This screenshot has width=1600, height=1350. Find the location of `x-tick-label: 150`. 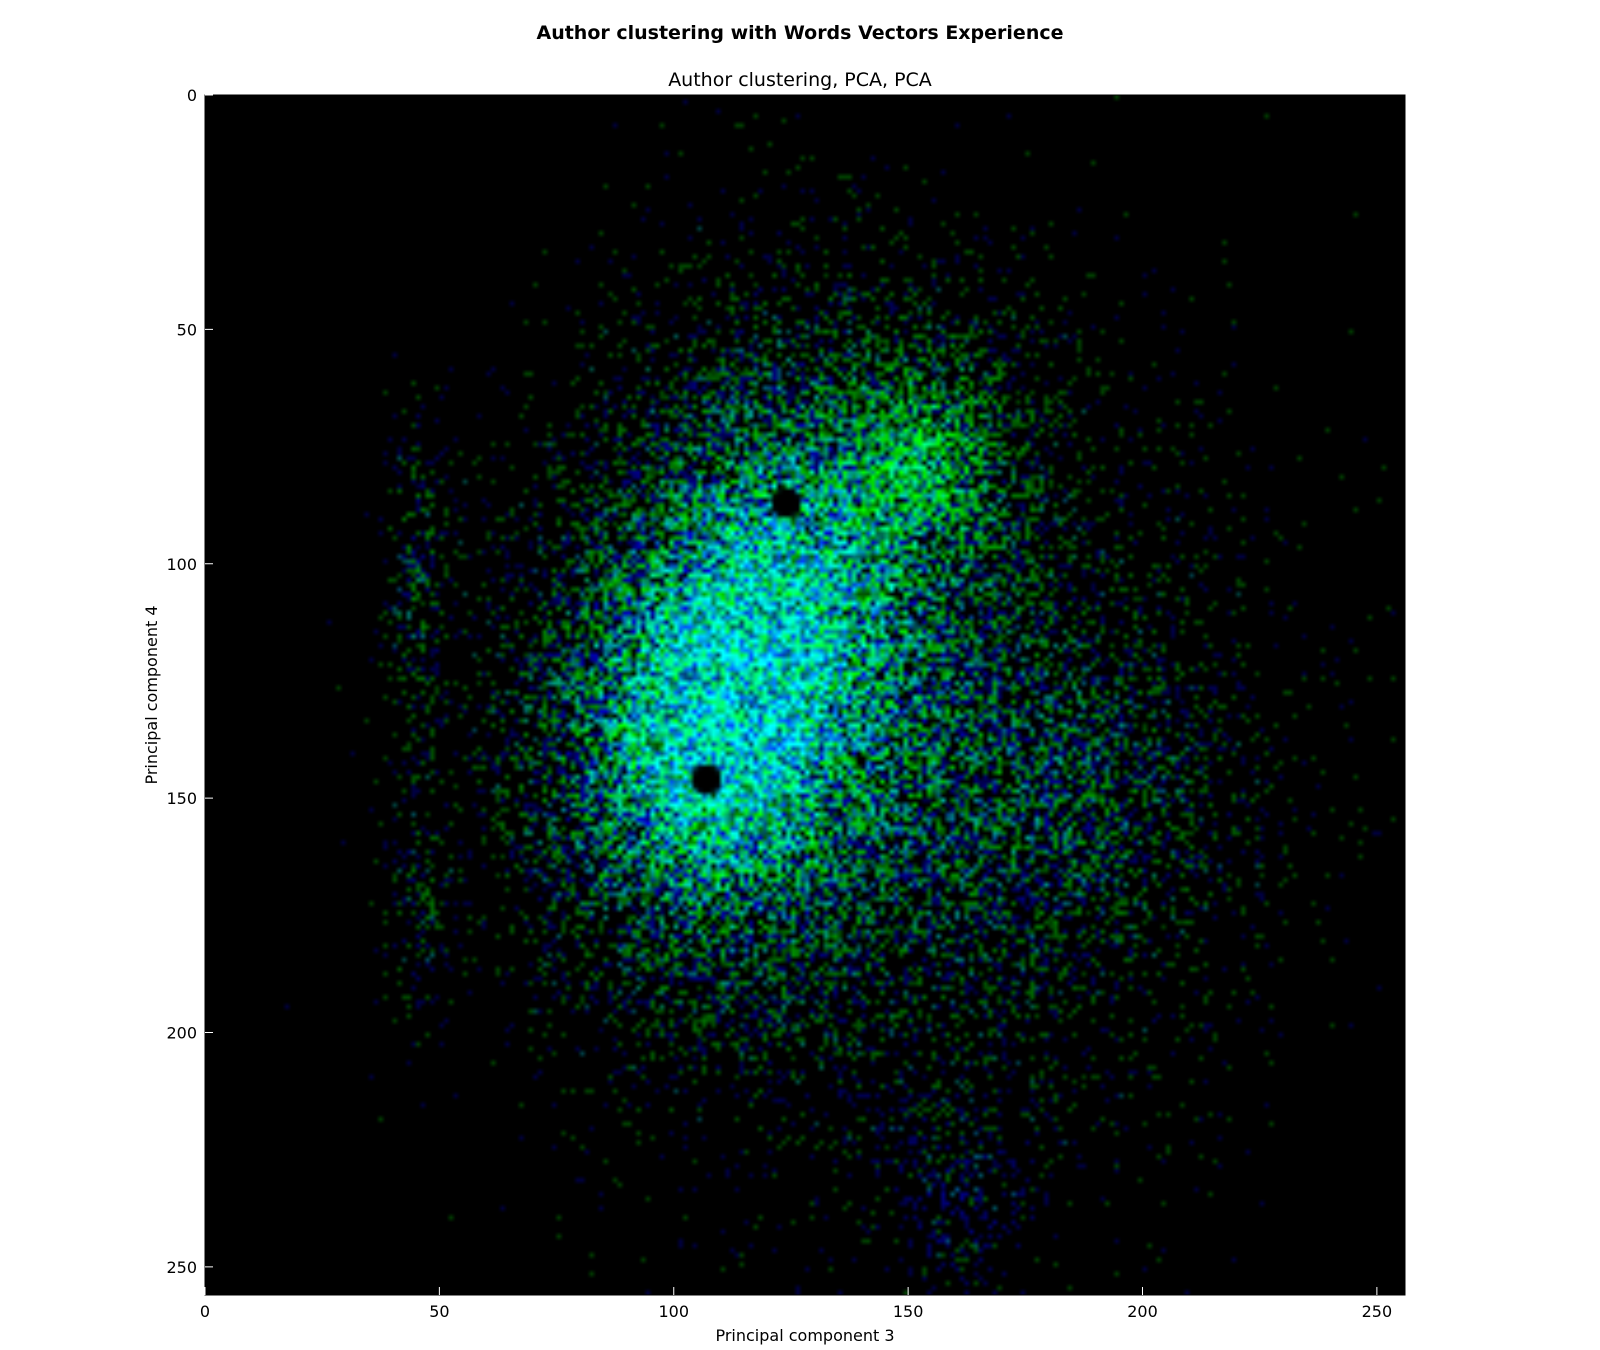

x-tick-label: 150 is located at coordinates (908, 1311).